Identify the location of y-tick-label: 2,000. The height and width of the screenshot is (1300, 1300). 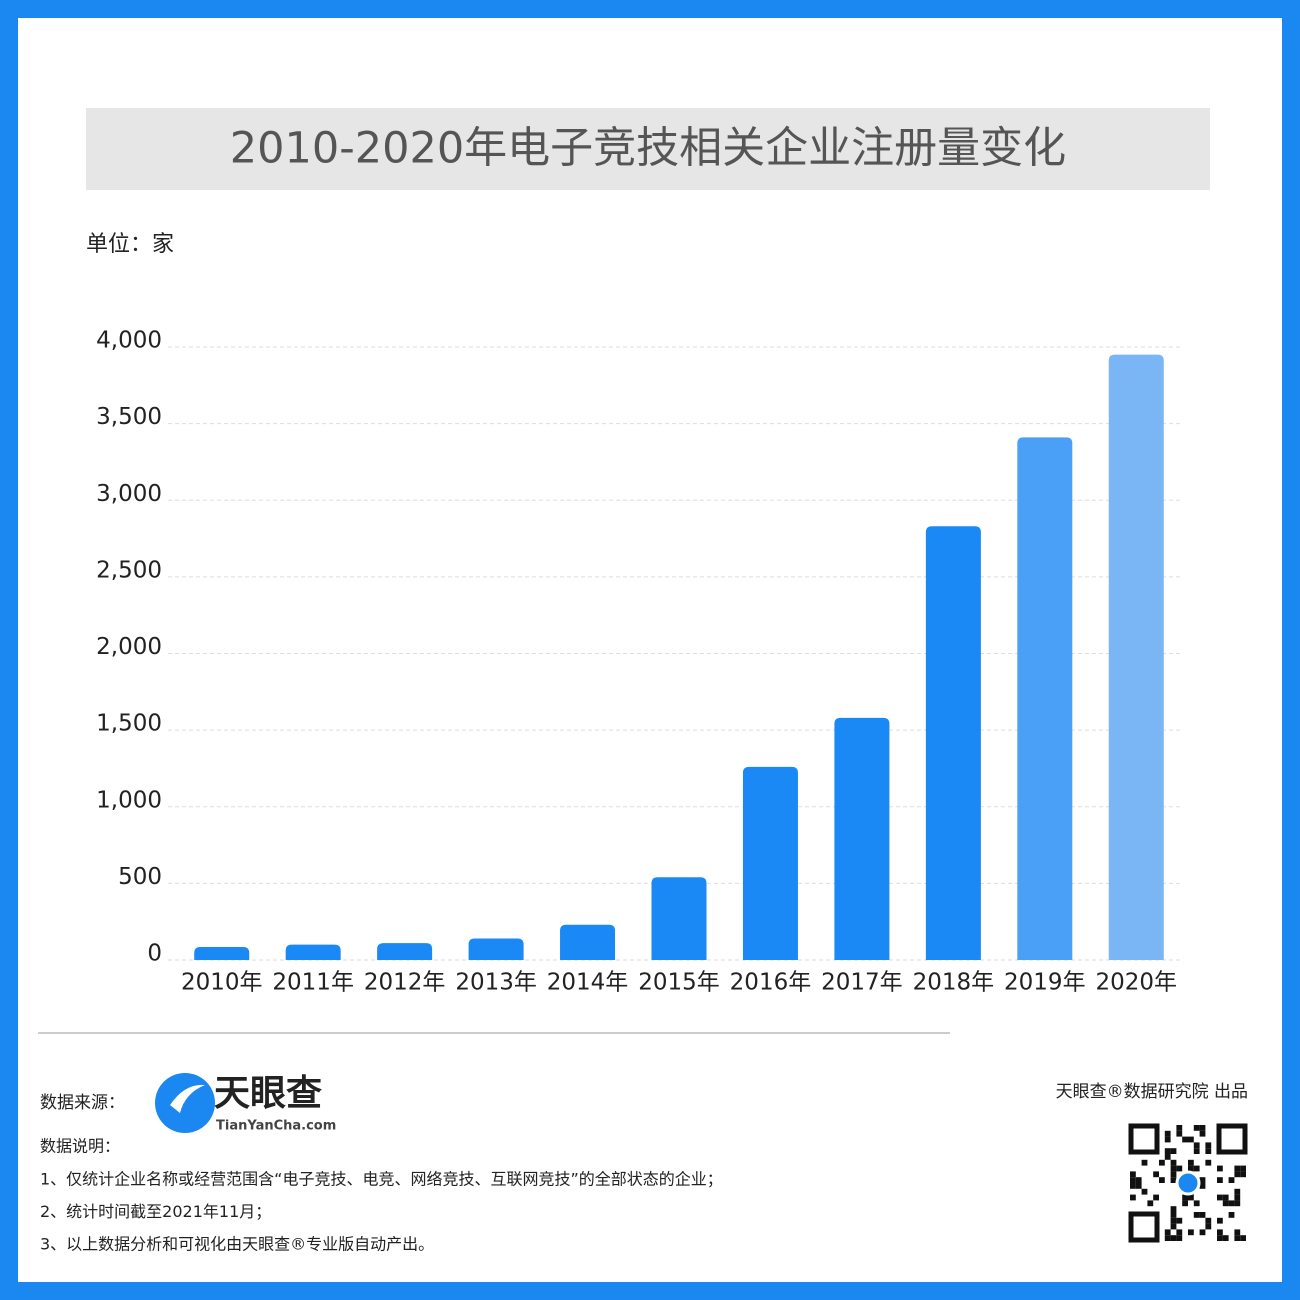
(129, 647).